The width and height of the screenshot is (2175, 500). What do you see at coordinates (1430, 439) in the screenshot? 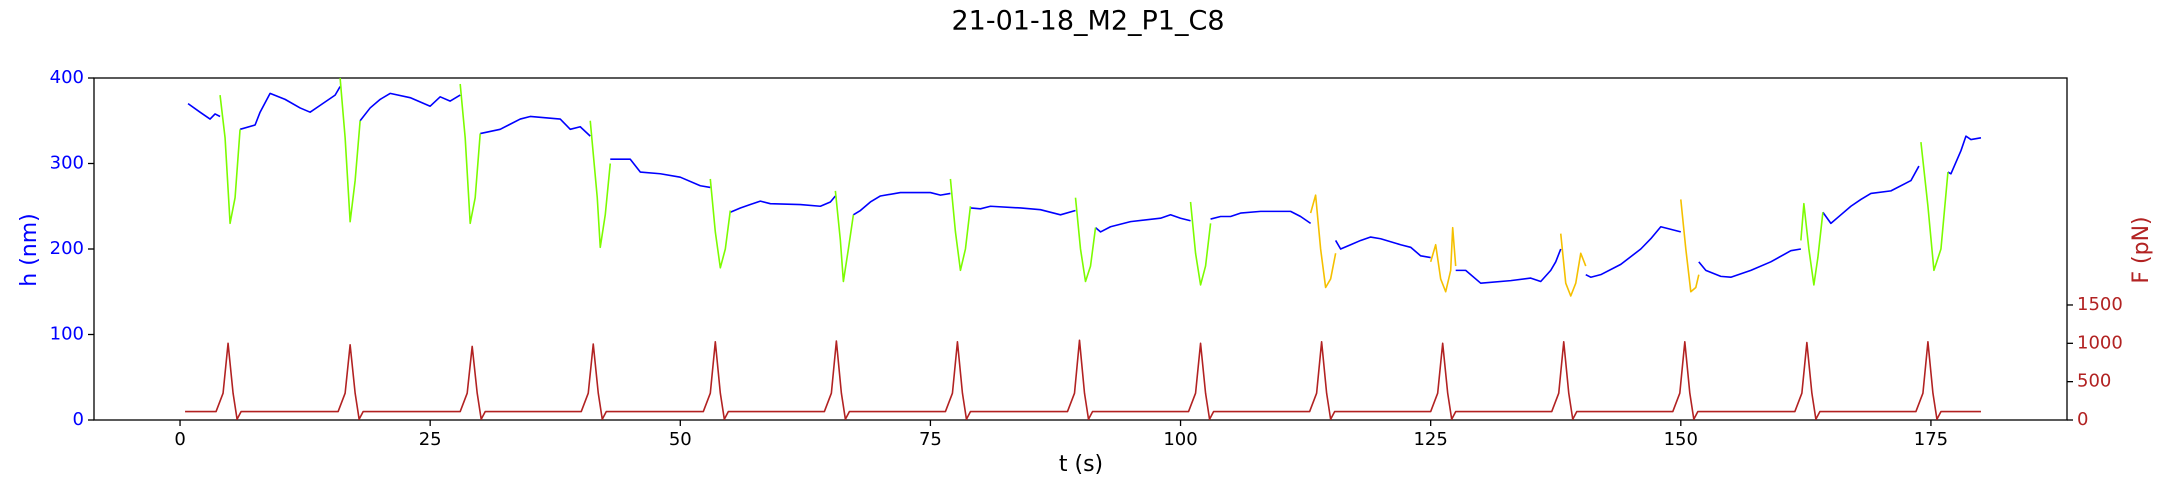
I see `x-tick-label: 125` at bounding box center [1430, 439].